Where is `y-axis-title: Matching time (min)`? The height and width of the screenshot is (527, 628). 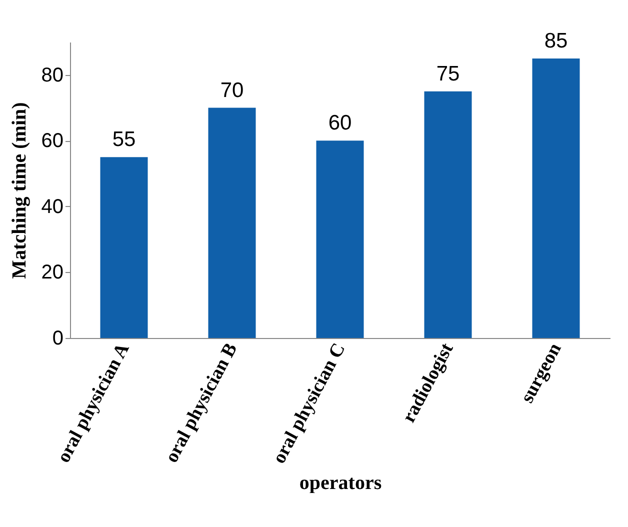
y-axis-title: Matching time (min) is located at coordinates (19, 190).